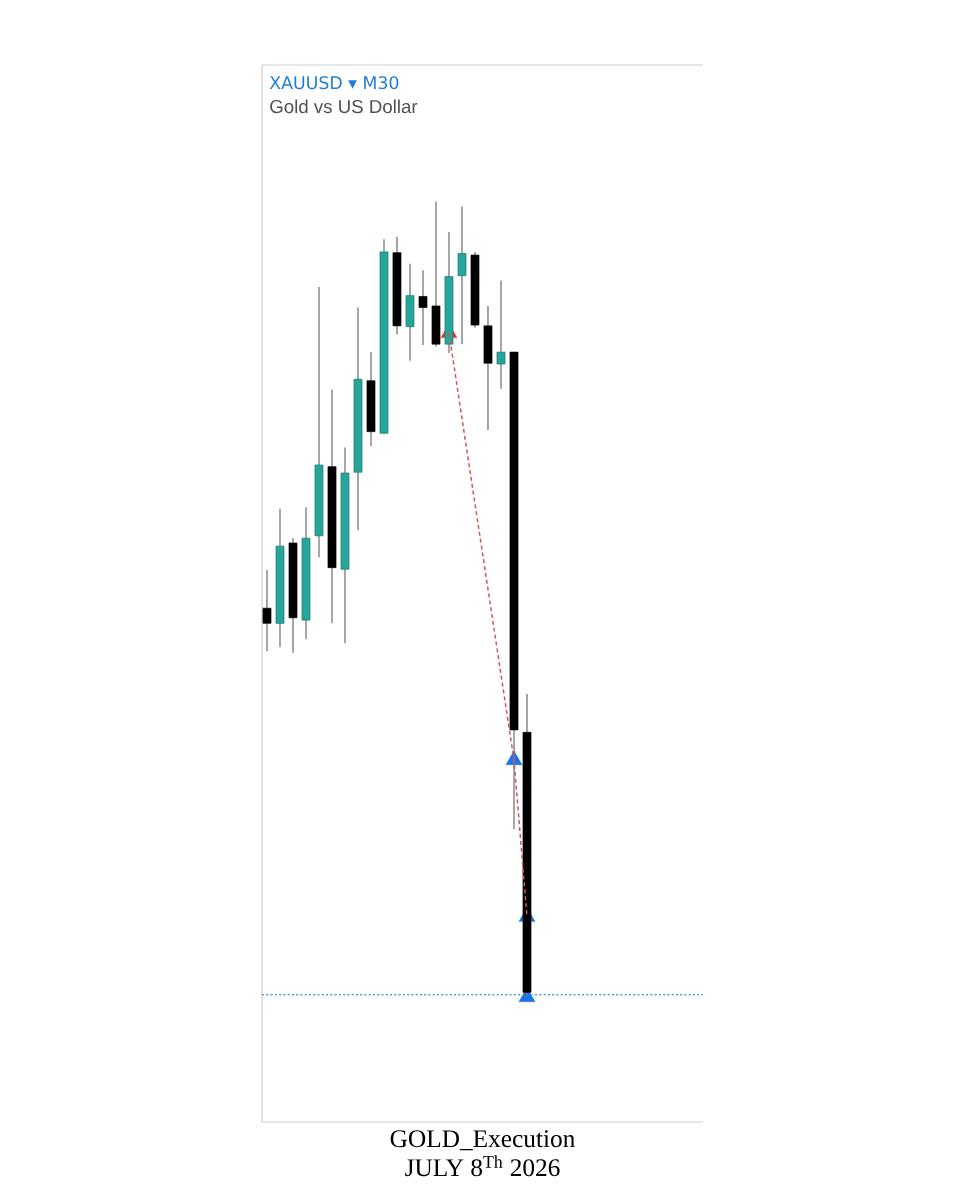  Describe the element at coordinates (482, 1166) in the screenshot. I see `text: JULY 8$^{Th}$ 2026` at that location.